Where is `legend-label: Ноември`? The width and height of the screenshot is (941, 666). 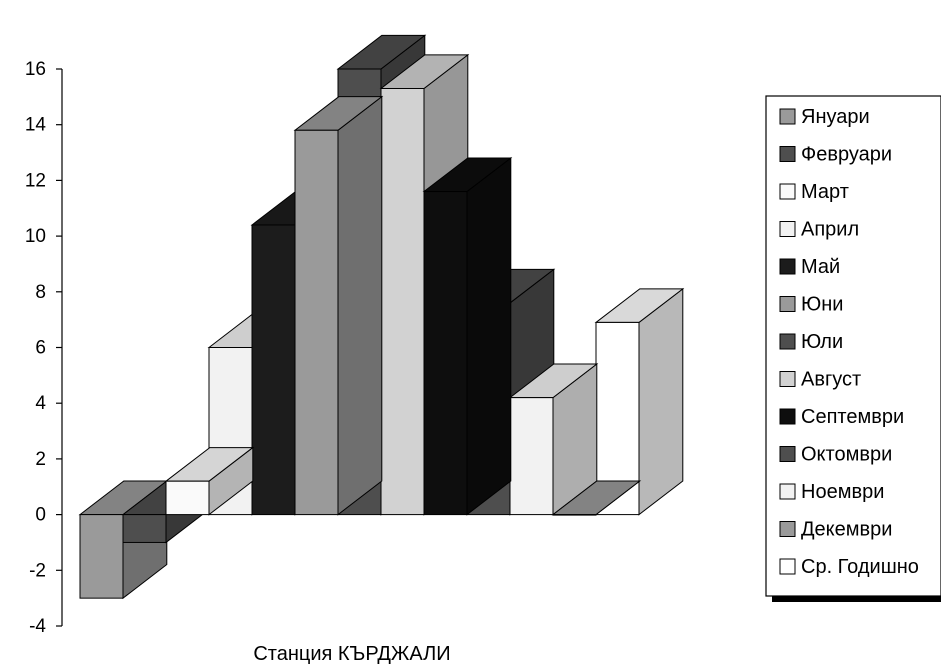
legend-label: Ноември is located at coordinates (842, 492).